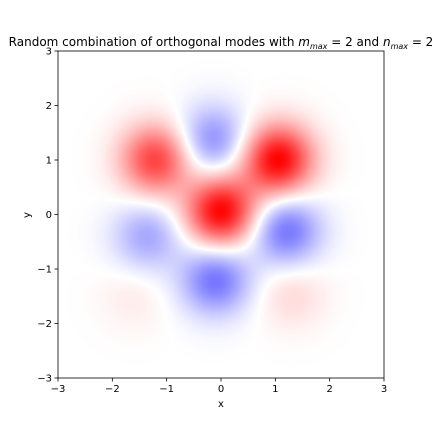 This screenshot has height=432, width=432. I want to click on x-tick-label: 2, so click(329, 389).